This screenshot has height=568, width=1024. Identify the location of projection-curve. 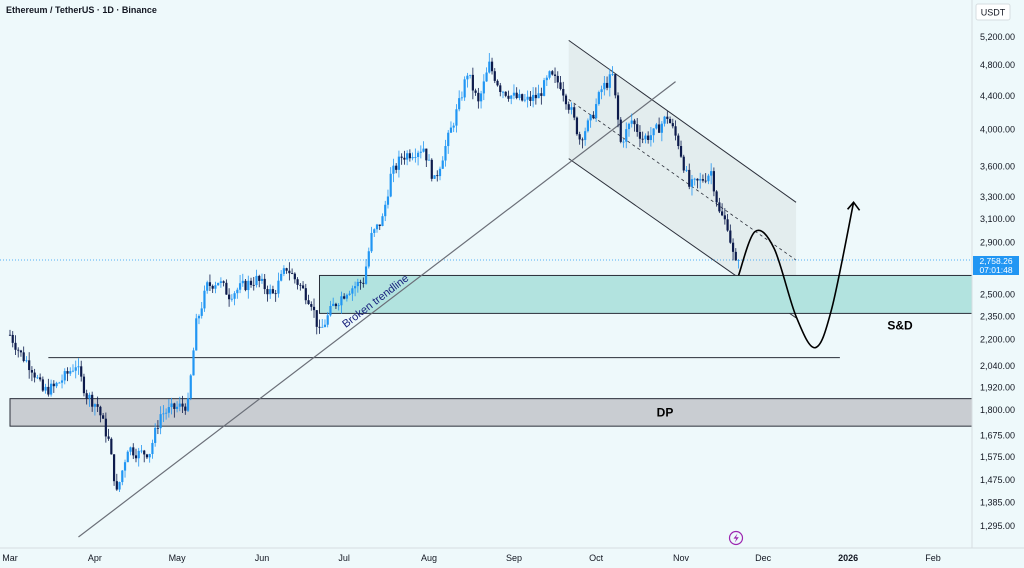
(796, 275).